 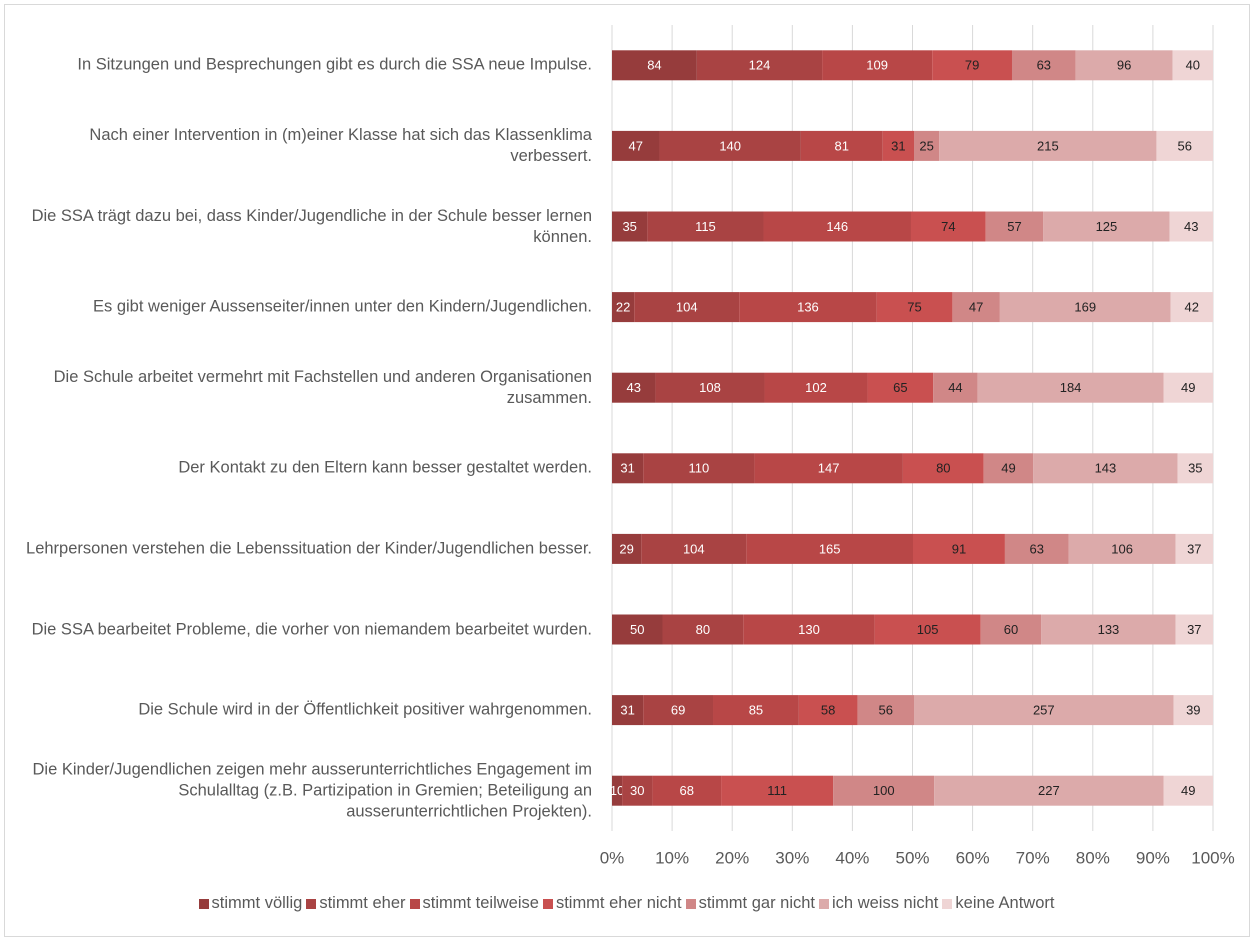 I want to click on legend-label: stimmt völlig, so click(x=257, y=903).